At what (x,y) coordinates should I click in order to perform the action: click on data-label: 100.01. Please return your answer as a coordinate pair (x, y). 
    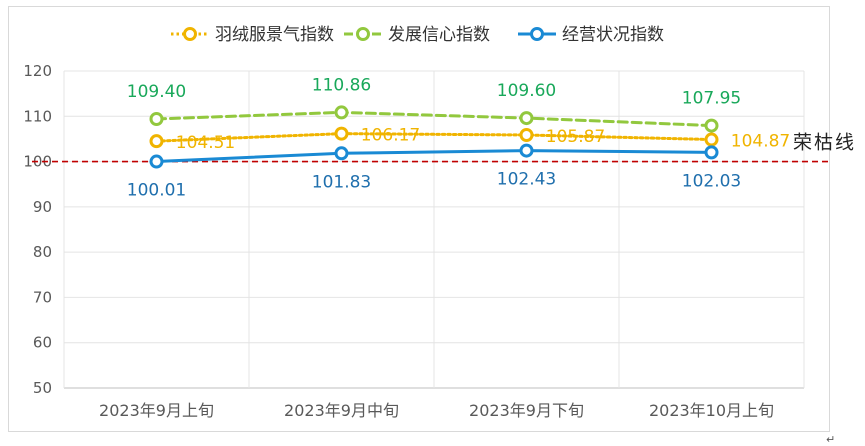
    Looking at the image, I should click on (156, 191).